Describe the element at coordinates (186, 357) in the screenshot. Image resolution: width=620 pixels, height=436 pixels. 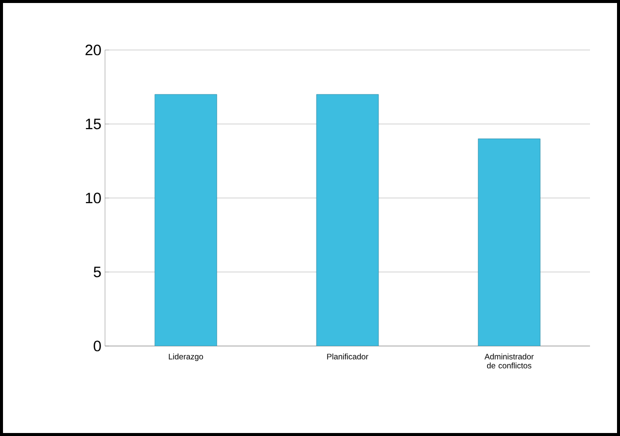
I see `x-tick-label: Liderazgo` at that location.